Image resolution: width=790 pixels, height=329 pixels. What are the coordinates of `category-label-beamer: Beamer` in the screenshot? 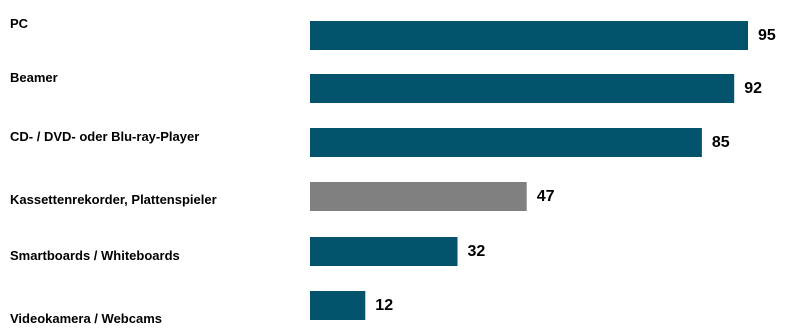 It's located at (34, 77).